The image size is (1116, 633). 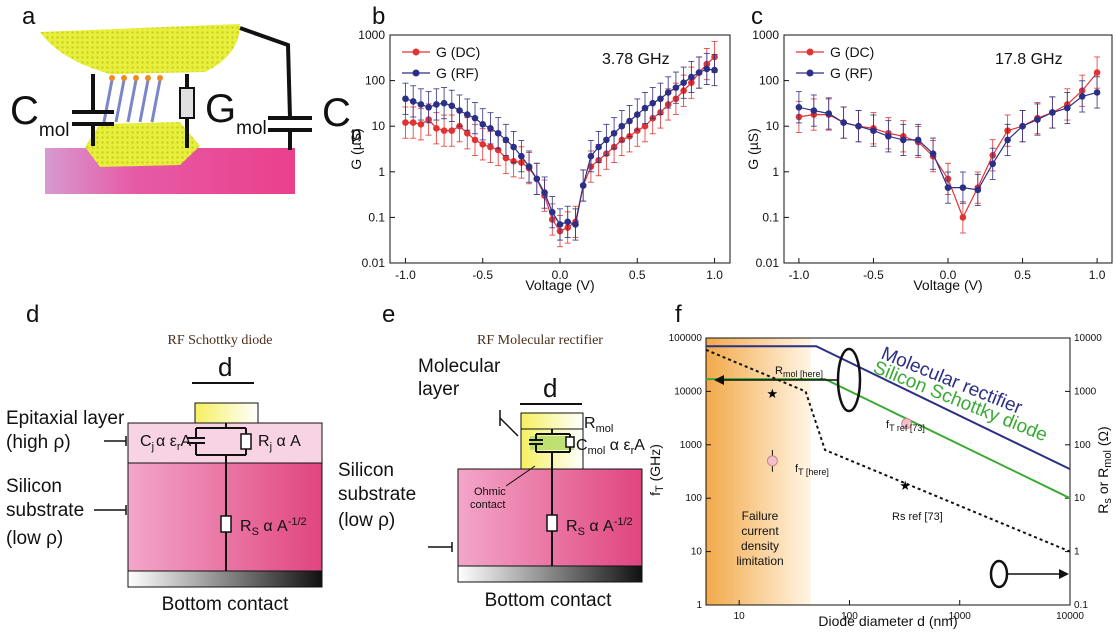 What do you see at coordinates (686, 338) in the screenshot?
I see `y-tick-label: 100000` at bounding box center [686, 338].